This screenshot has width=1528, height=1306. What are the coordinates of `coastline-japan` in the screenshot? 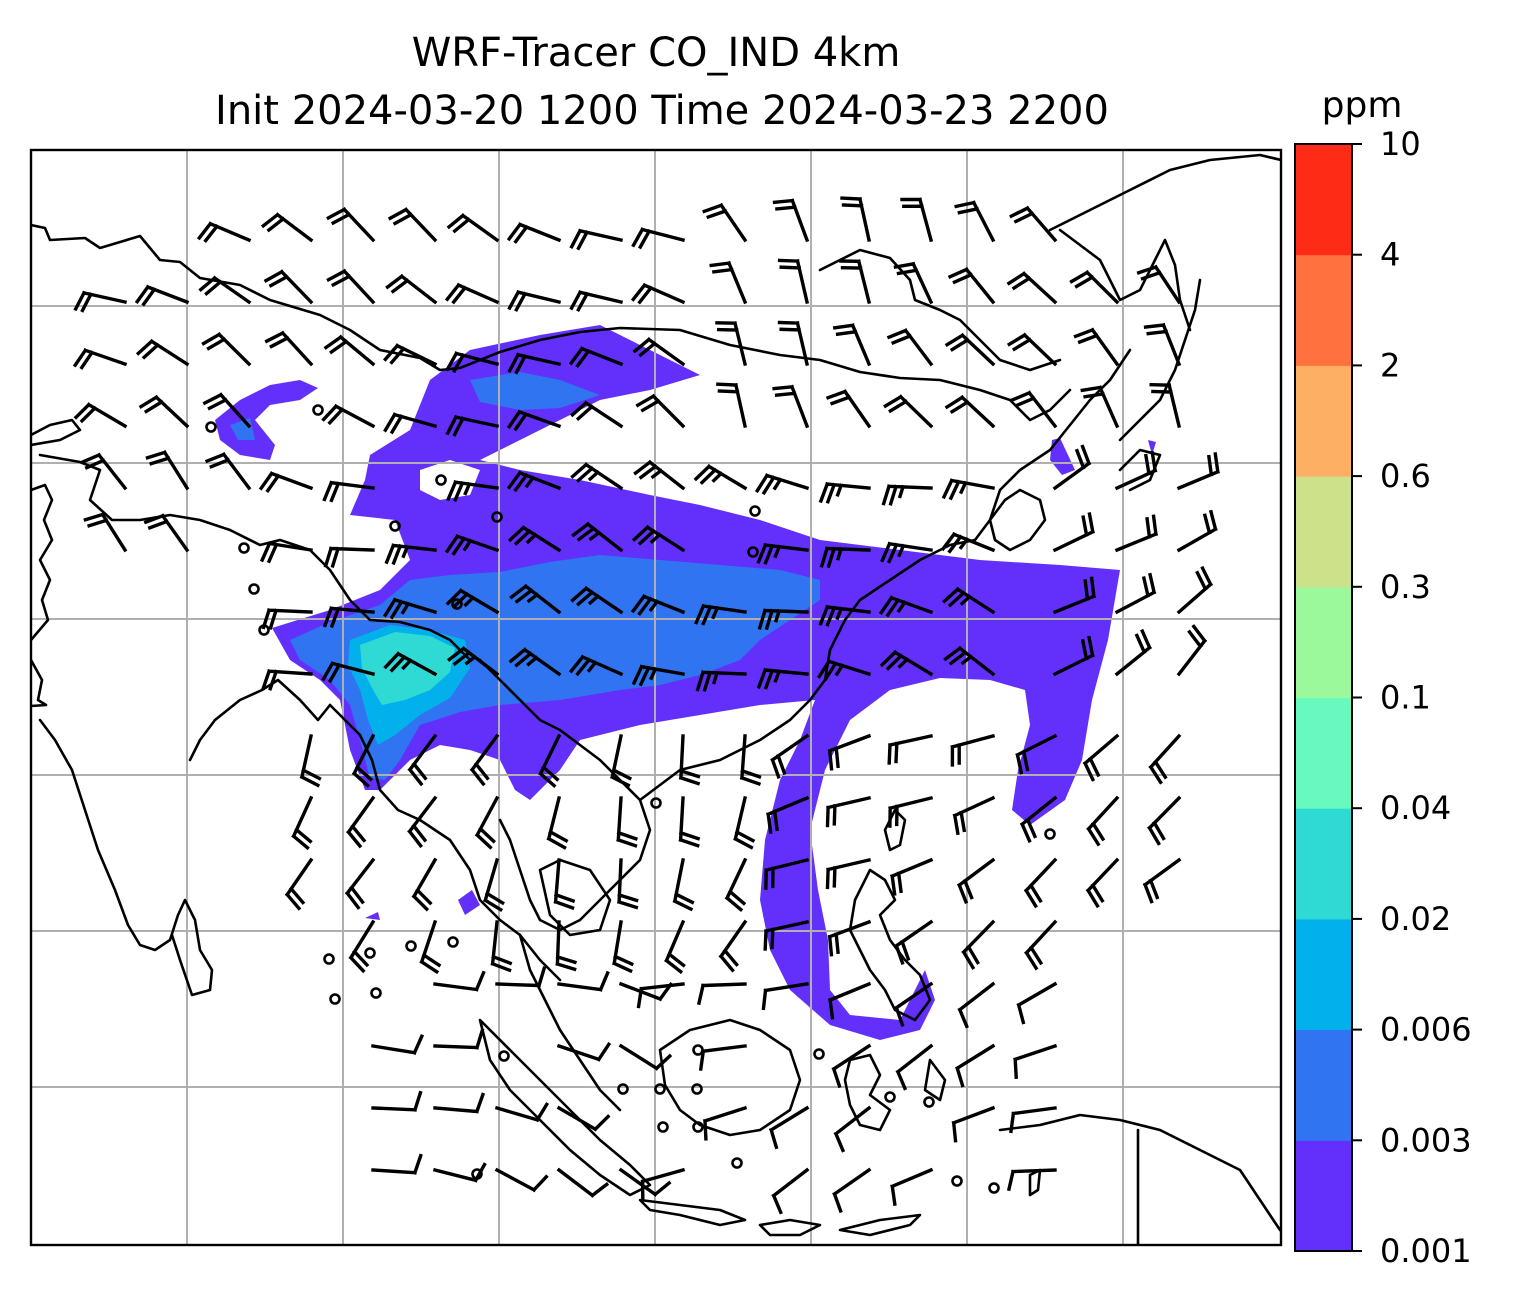 It's located at (1160, 385).